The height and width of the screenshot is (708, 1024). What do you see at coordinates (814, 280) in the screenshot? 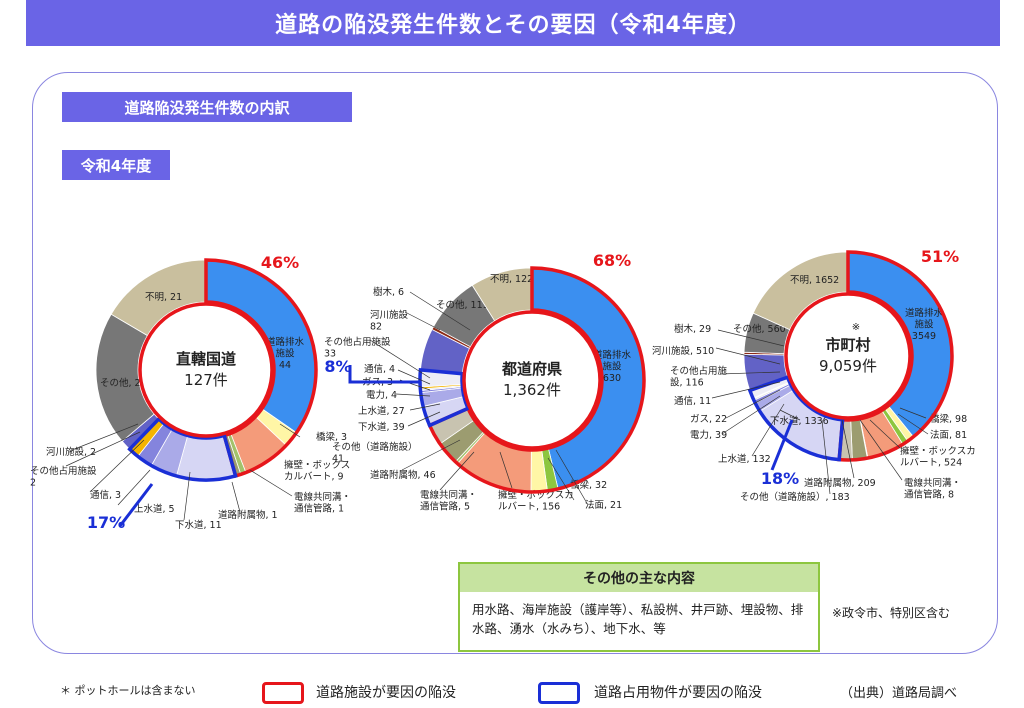
I see `label-不明: 不明, 1652` at bounding box center [814, 280].